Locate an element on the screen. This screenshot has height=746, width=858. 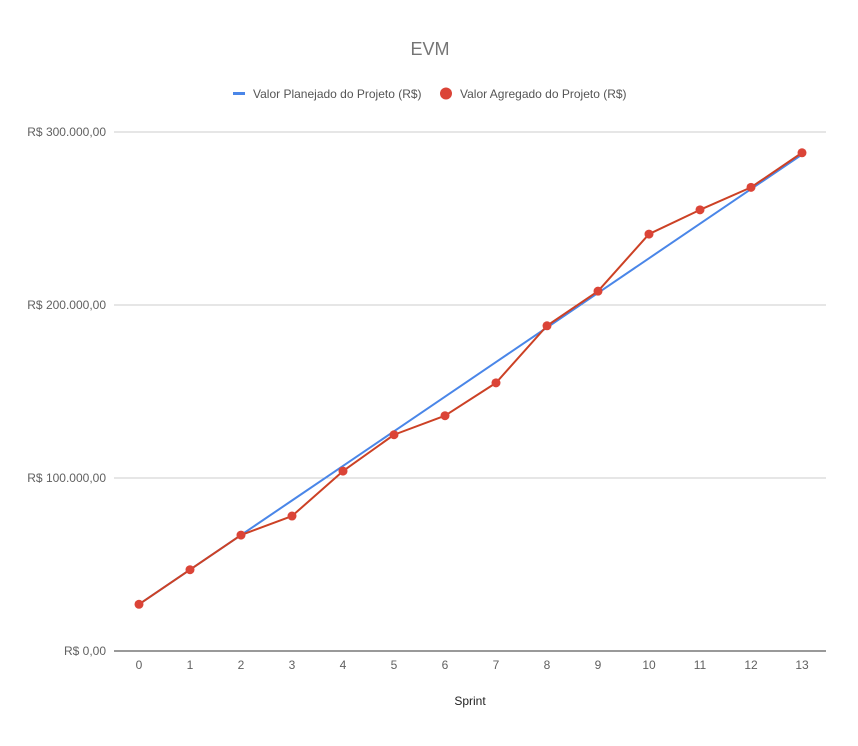
x-tick-label: 0 is located at coordinates (139, 665).